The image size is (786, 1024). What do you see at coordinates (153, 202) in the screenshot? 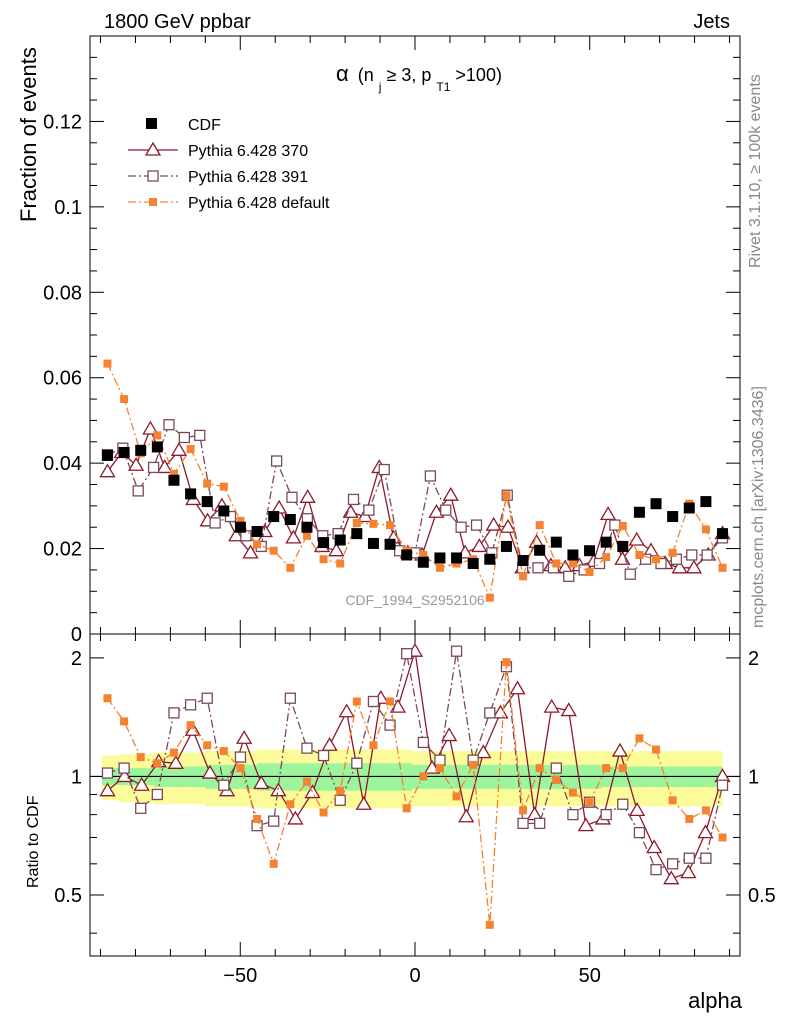
I see `legend-marker-pythia-default` at bounding box center [153, 202].